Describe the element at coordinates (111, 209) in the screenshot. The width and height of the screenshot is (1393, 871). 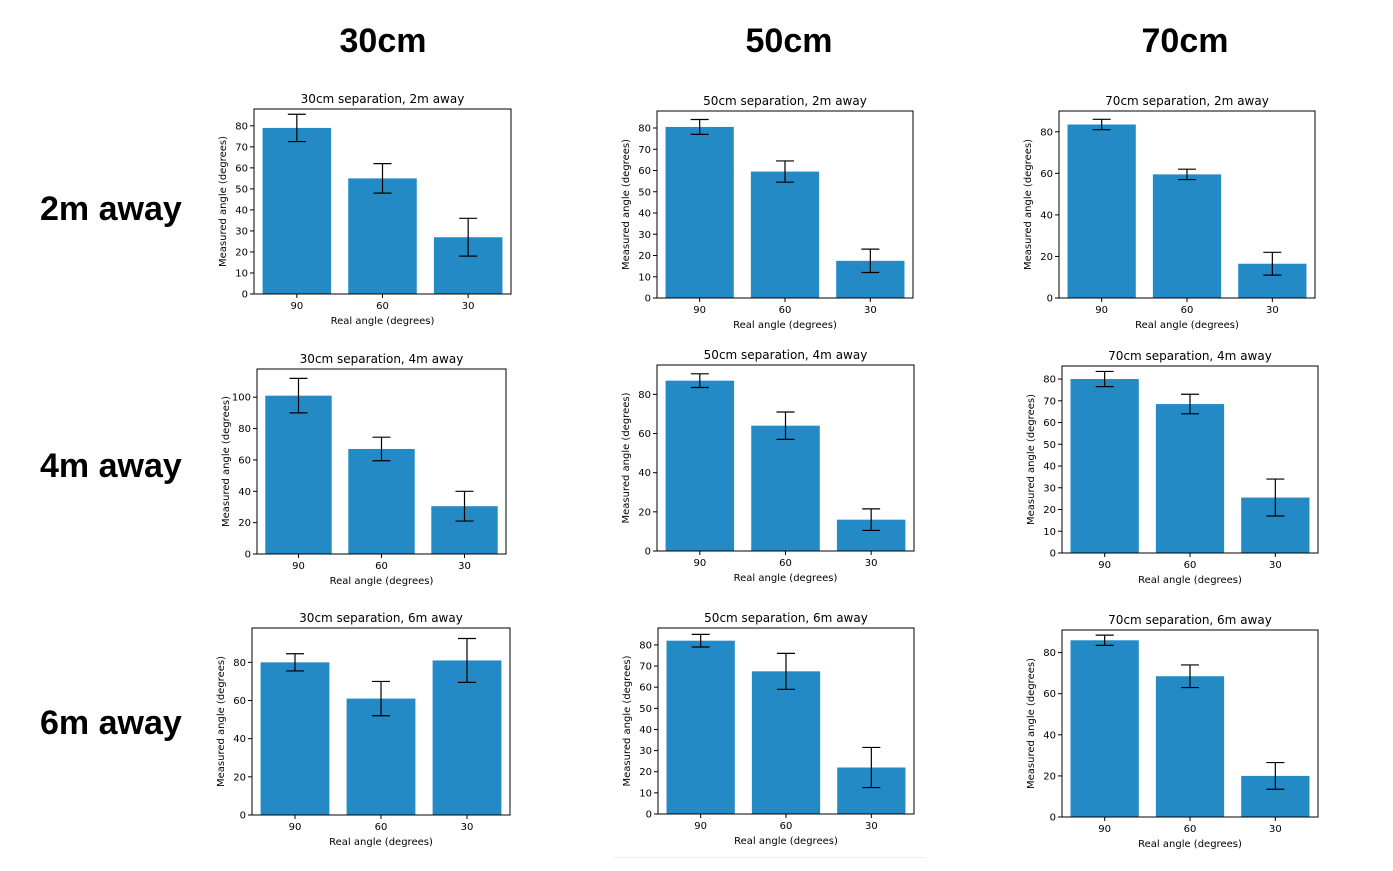
I see `row-header-2m: 2m away` at that location.